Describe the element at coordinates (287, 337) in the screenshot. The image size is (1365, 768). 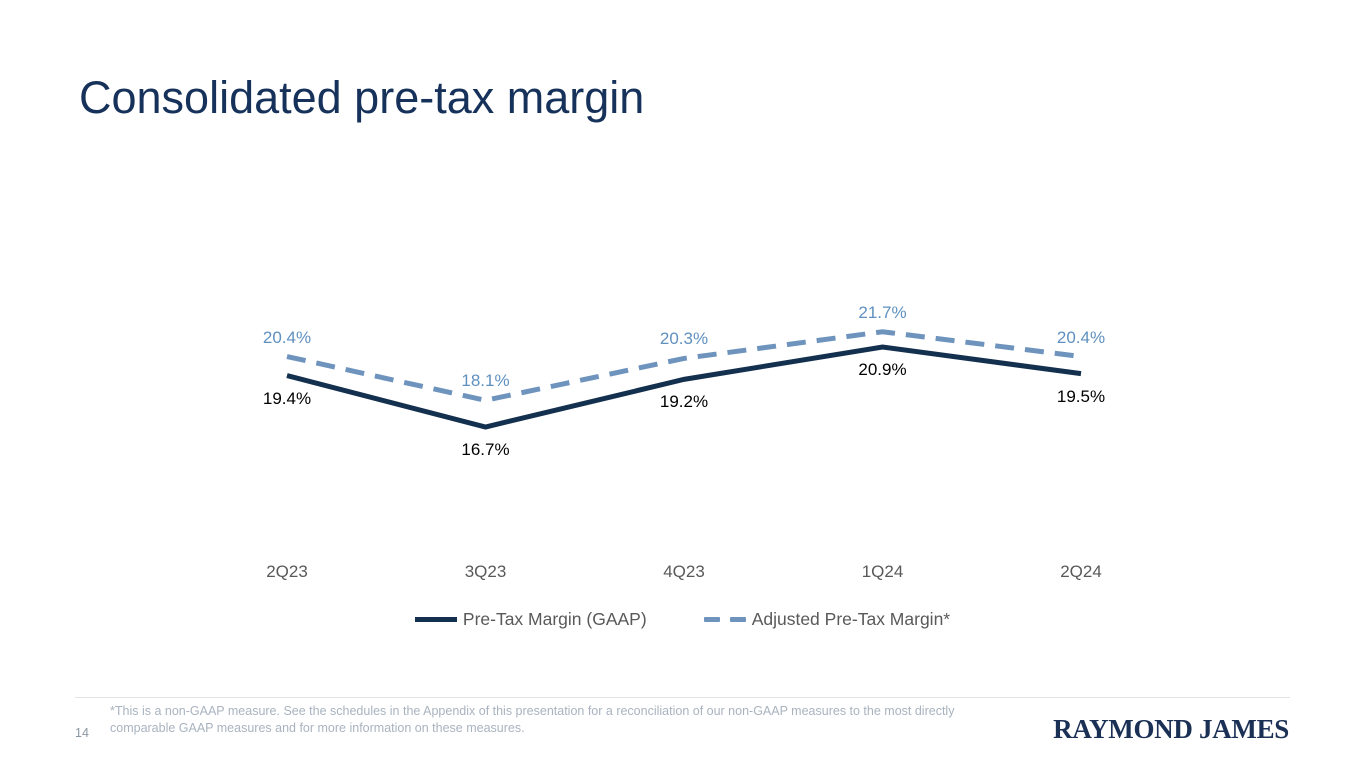
I see `data-label-adjusted-2Q23: 20.4%` at that location.